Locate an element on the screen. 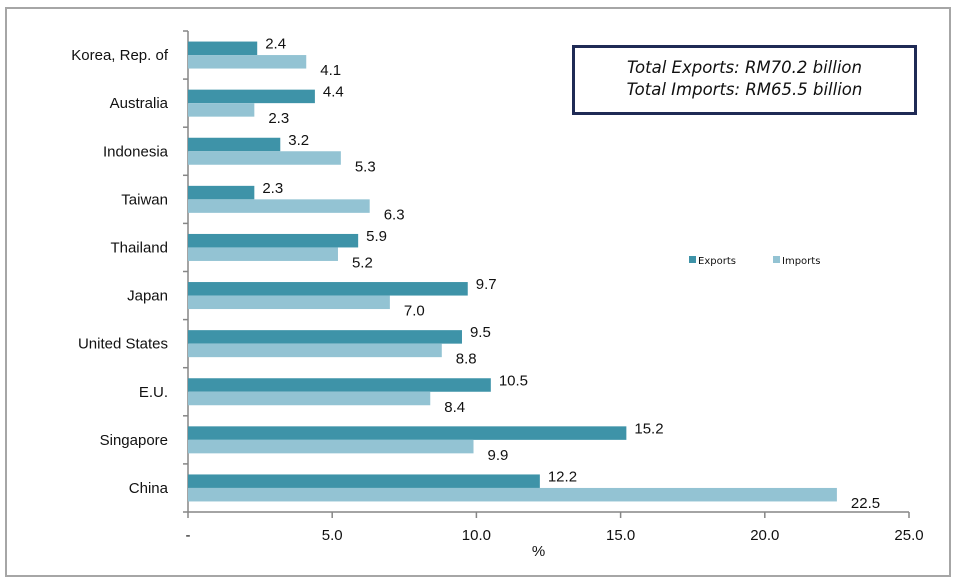 This screenshot has height=584, width=960. x-tick-label: - is located at coordinates (188, 535).